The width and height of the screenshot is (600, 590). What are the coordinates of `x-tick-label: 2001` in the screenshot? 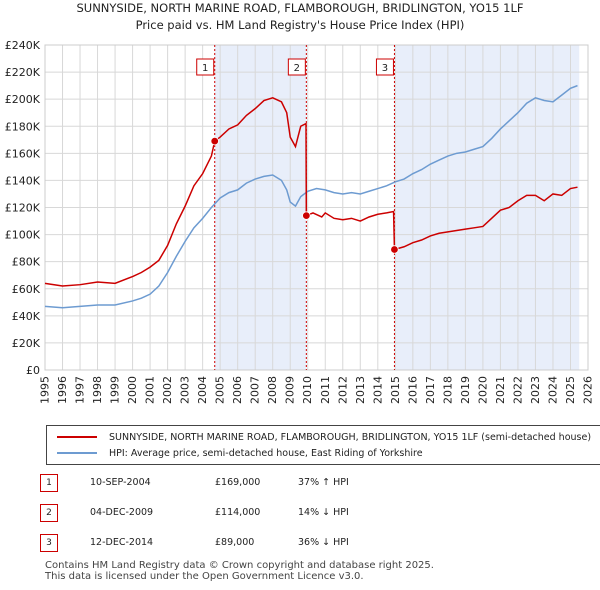 It's located at (150, 390).